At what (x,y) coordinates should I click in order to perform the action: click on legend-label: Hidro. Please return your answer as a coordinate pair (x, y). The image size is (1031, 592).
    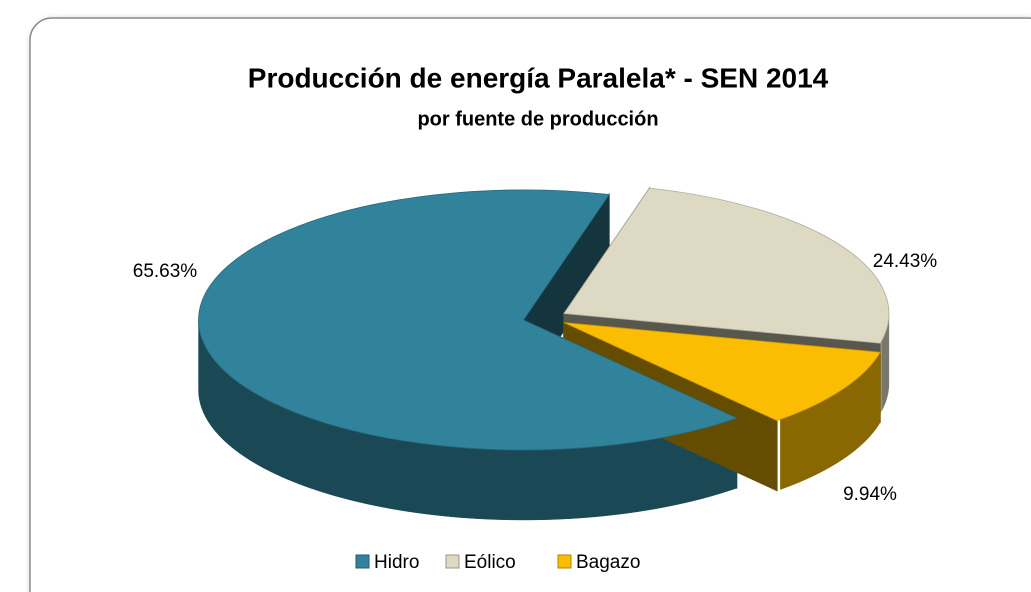
    Looking at the image, I should click on (396, 562).